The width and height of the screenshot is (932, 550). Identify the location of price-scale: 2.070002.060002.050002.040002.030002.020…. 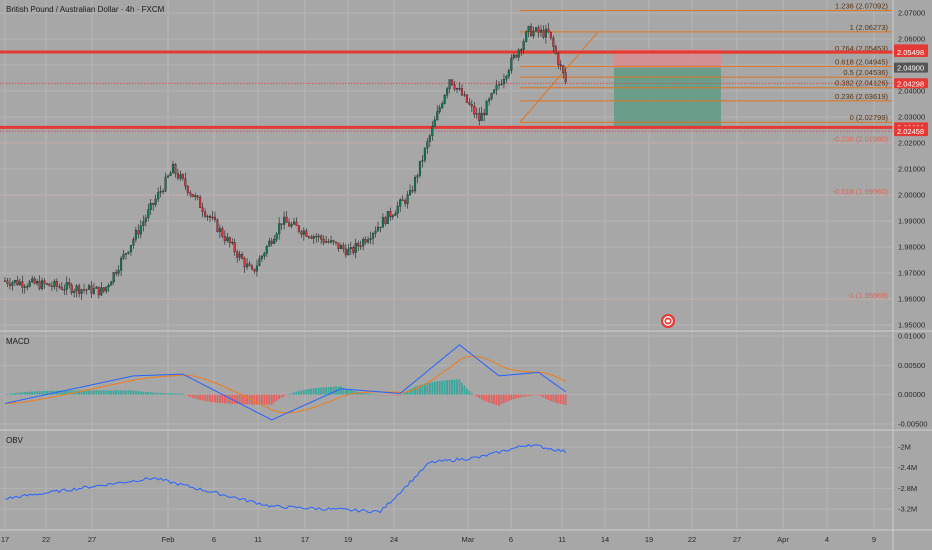
(913, 261).